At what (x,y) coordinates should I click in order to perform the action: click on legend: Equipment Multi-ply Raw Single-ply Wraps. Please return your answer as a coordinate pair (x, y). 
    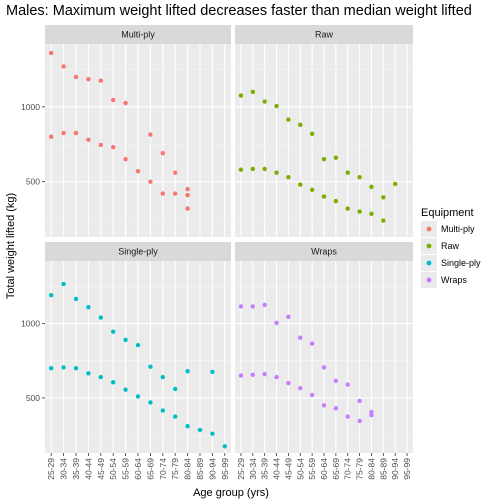
    Looking at the image, I should click on (451, 247).